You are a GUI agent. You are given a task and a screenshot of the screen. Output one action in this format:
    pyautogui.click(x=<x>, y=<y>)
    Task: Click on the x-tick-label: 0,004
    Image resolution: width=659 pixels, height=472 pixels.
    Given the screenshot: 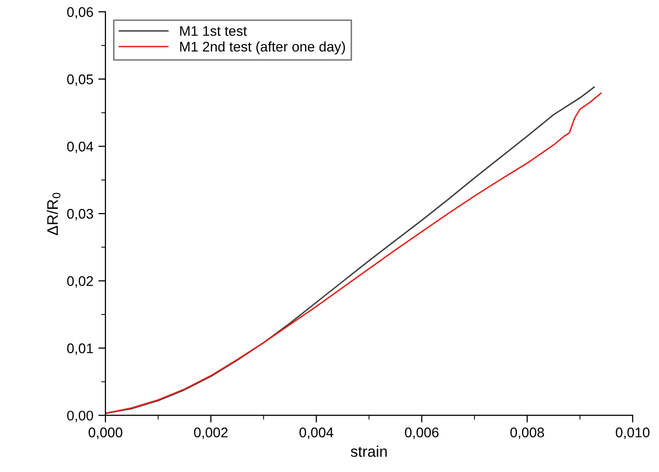 What is the action you would take?
    pyautogui.click(x=316, y=434)
    